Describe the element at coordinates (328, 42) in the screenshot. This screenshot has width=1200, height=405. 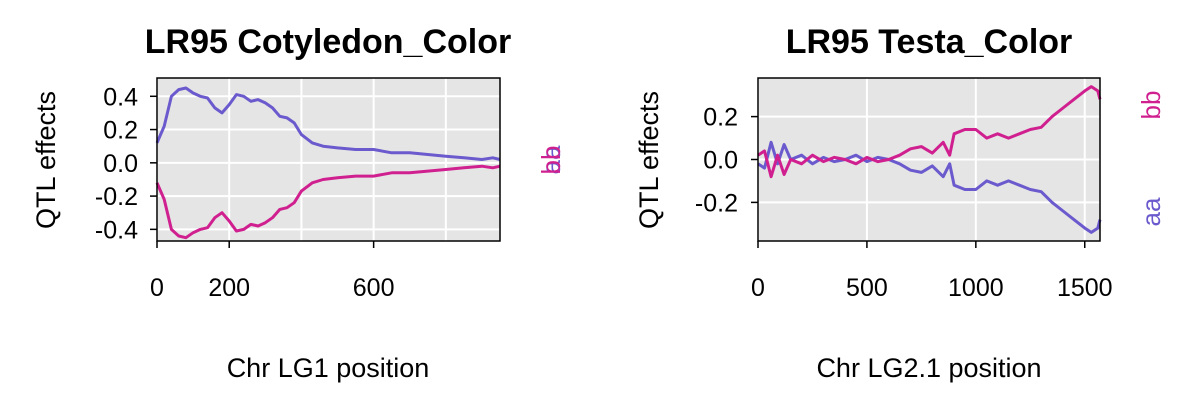
I see `chart-title: LR95 Cotyledon_Color` at that location.